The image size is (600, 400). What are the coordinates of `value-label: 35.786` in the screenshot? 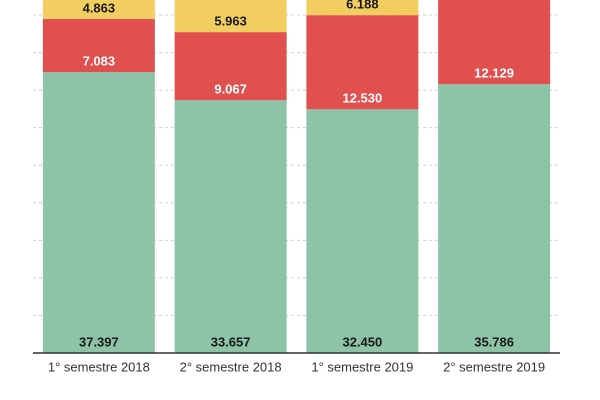 It's located at (494, 341).